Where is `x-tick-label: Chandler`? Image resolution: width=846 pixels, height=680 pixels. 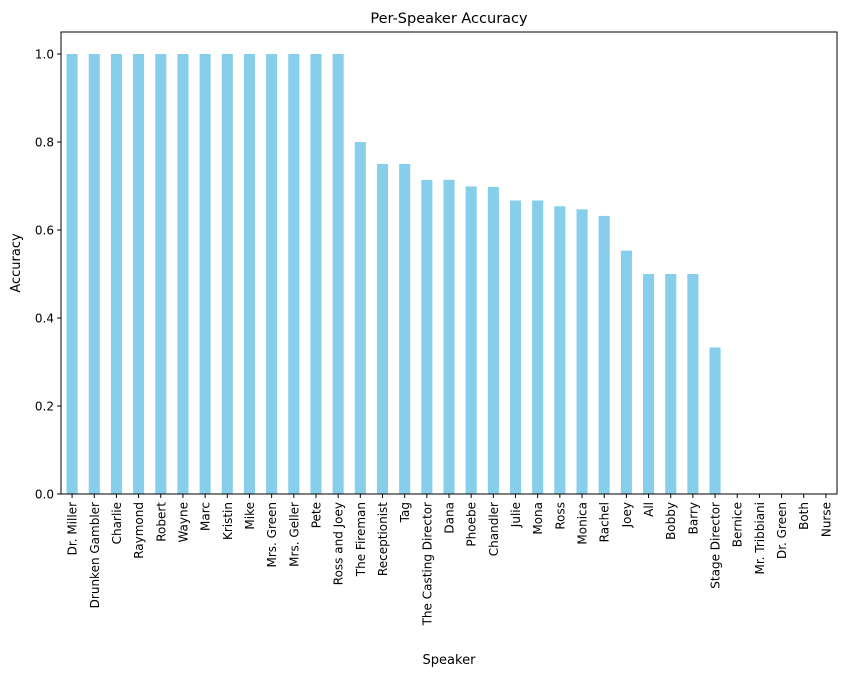
x-tick-label: Chandler is located at coordinates (494, 529).